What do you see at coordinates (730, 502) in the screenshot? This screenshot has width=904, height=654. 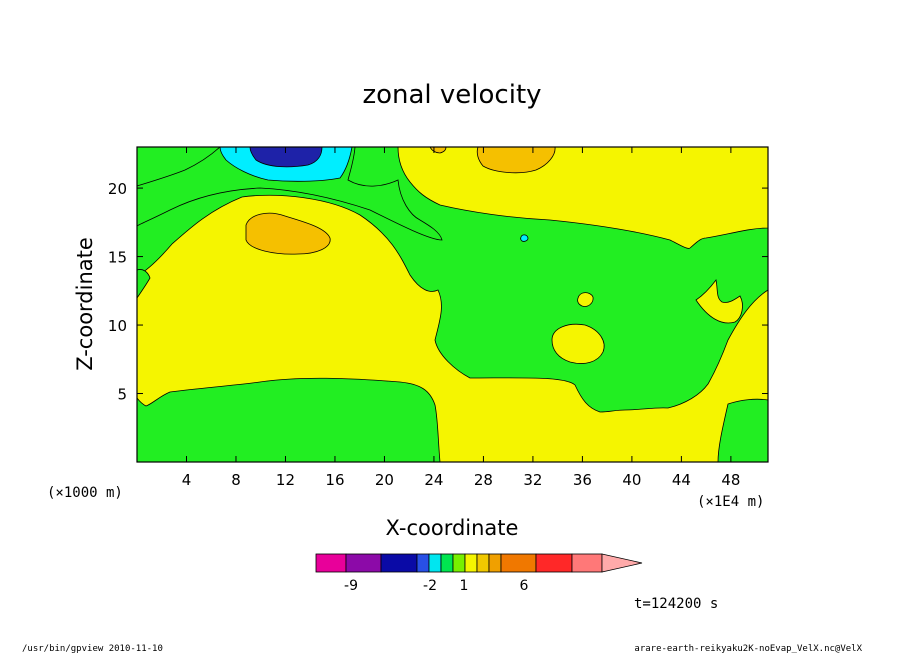 I see `x-unit-right: (×1E4 m)` at bounding box center [730, 502].